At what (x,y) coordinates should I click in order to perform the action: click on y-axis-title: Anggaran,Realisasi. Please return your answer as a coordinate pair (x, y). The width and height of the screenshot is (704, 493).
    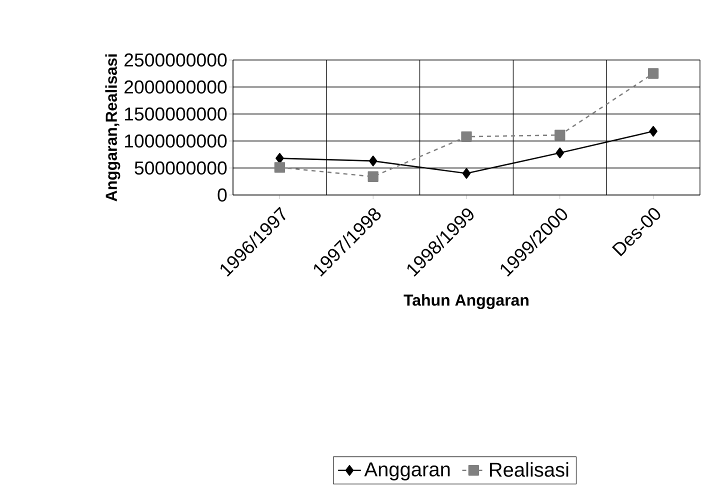
    Looking at the image, I should click on (112, 128).